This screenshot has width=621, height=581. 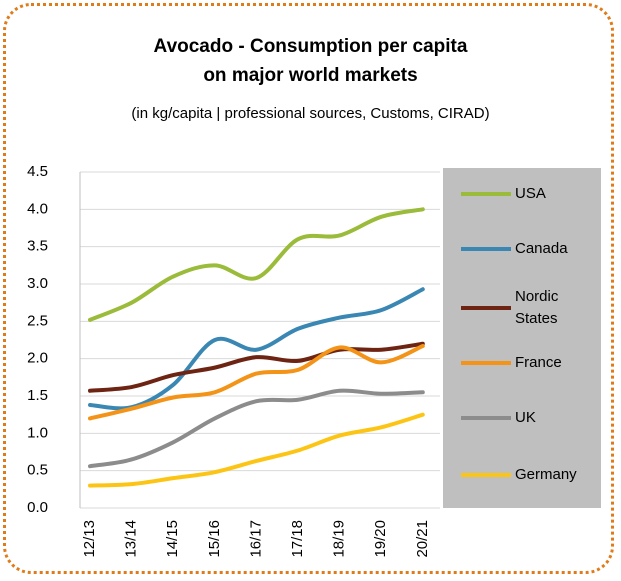 What do you see at coordinates (37, 320) in the screenshot?
I see `y-tick-label: 2.5` at bounding box center [37, 320].